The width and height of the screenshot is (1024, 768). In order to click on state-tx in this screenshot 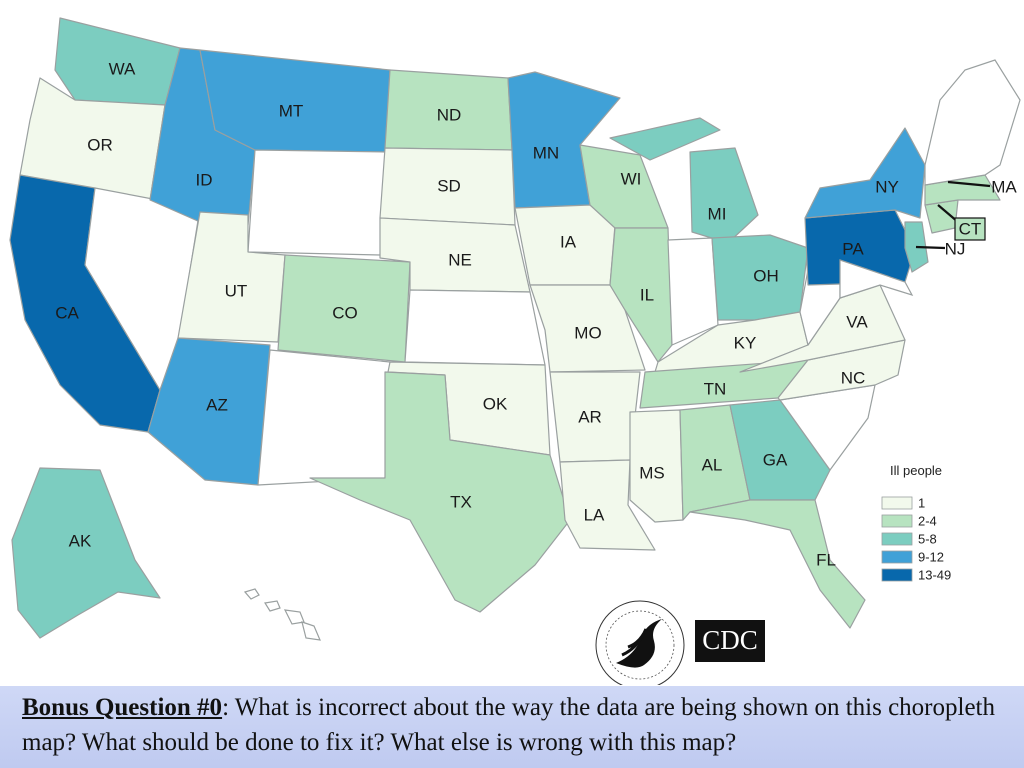, I will do `click(440, 492)`.